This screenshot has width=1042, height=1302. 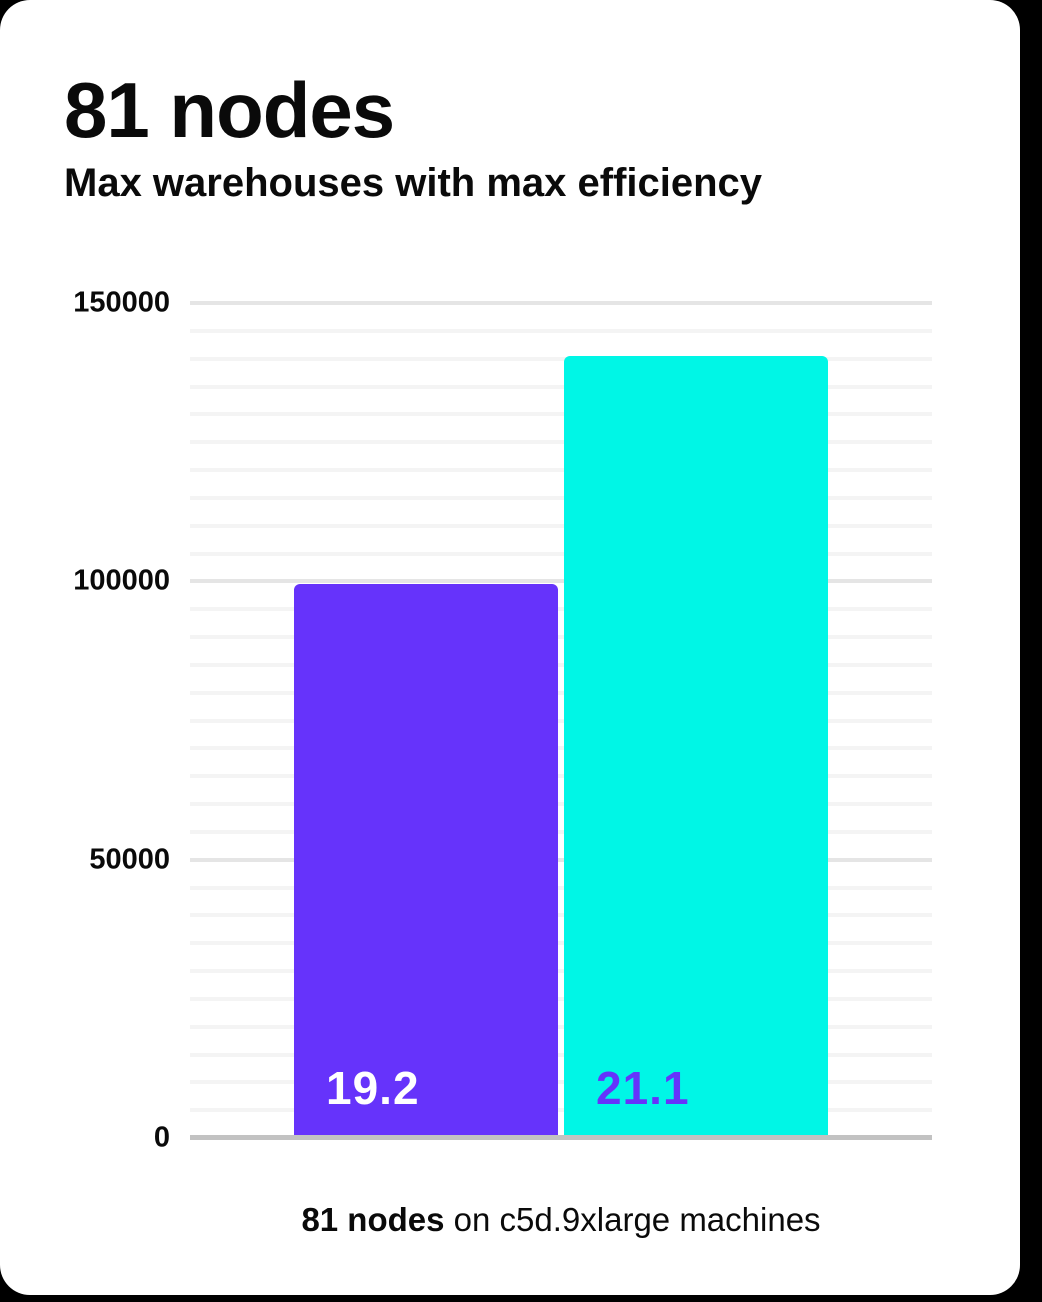 I want to click on y-axis-tick-label: 0, so click(x=161, y=1137).